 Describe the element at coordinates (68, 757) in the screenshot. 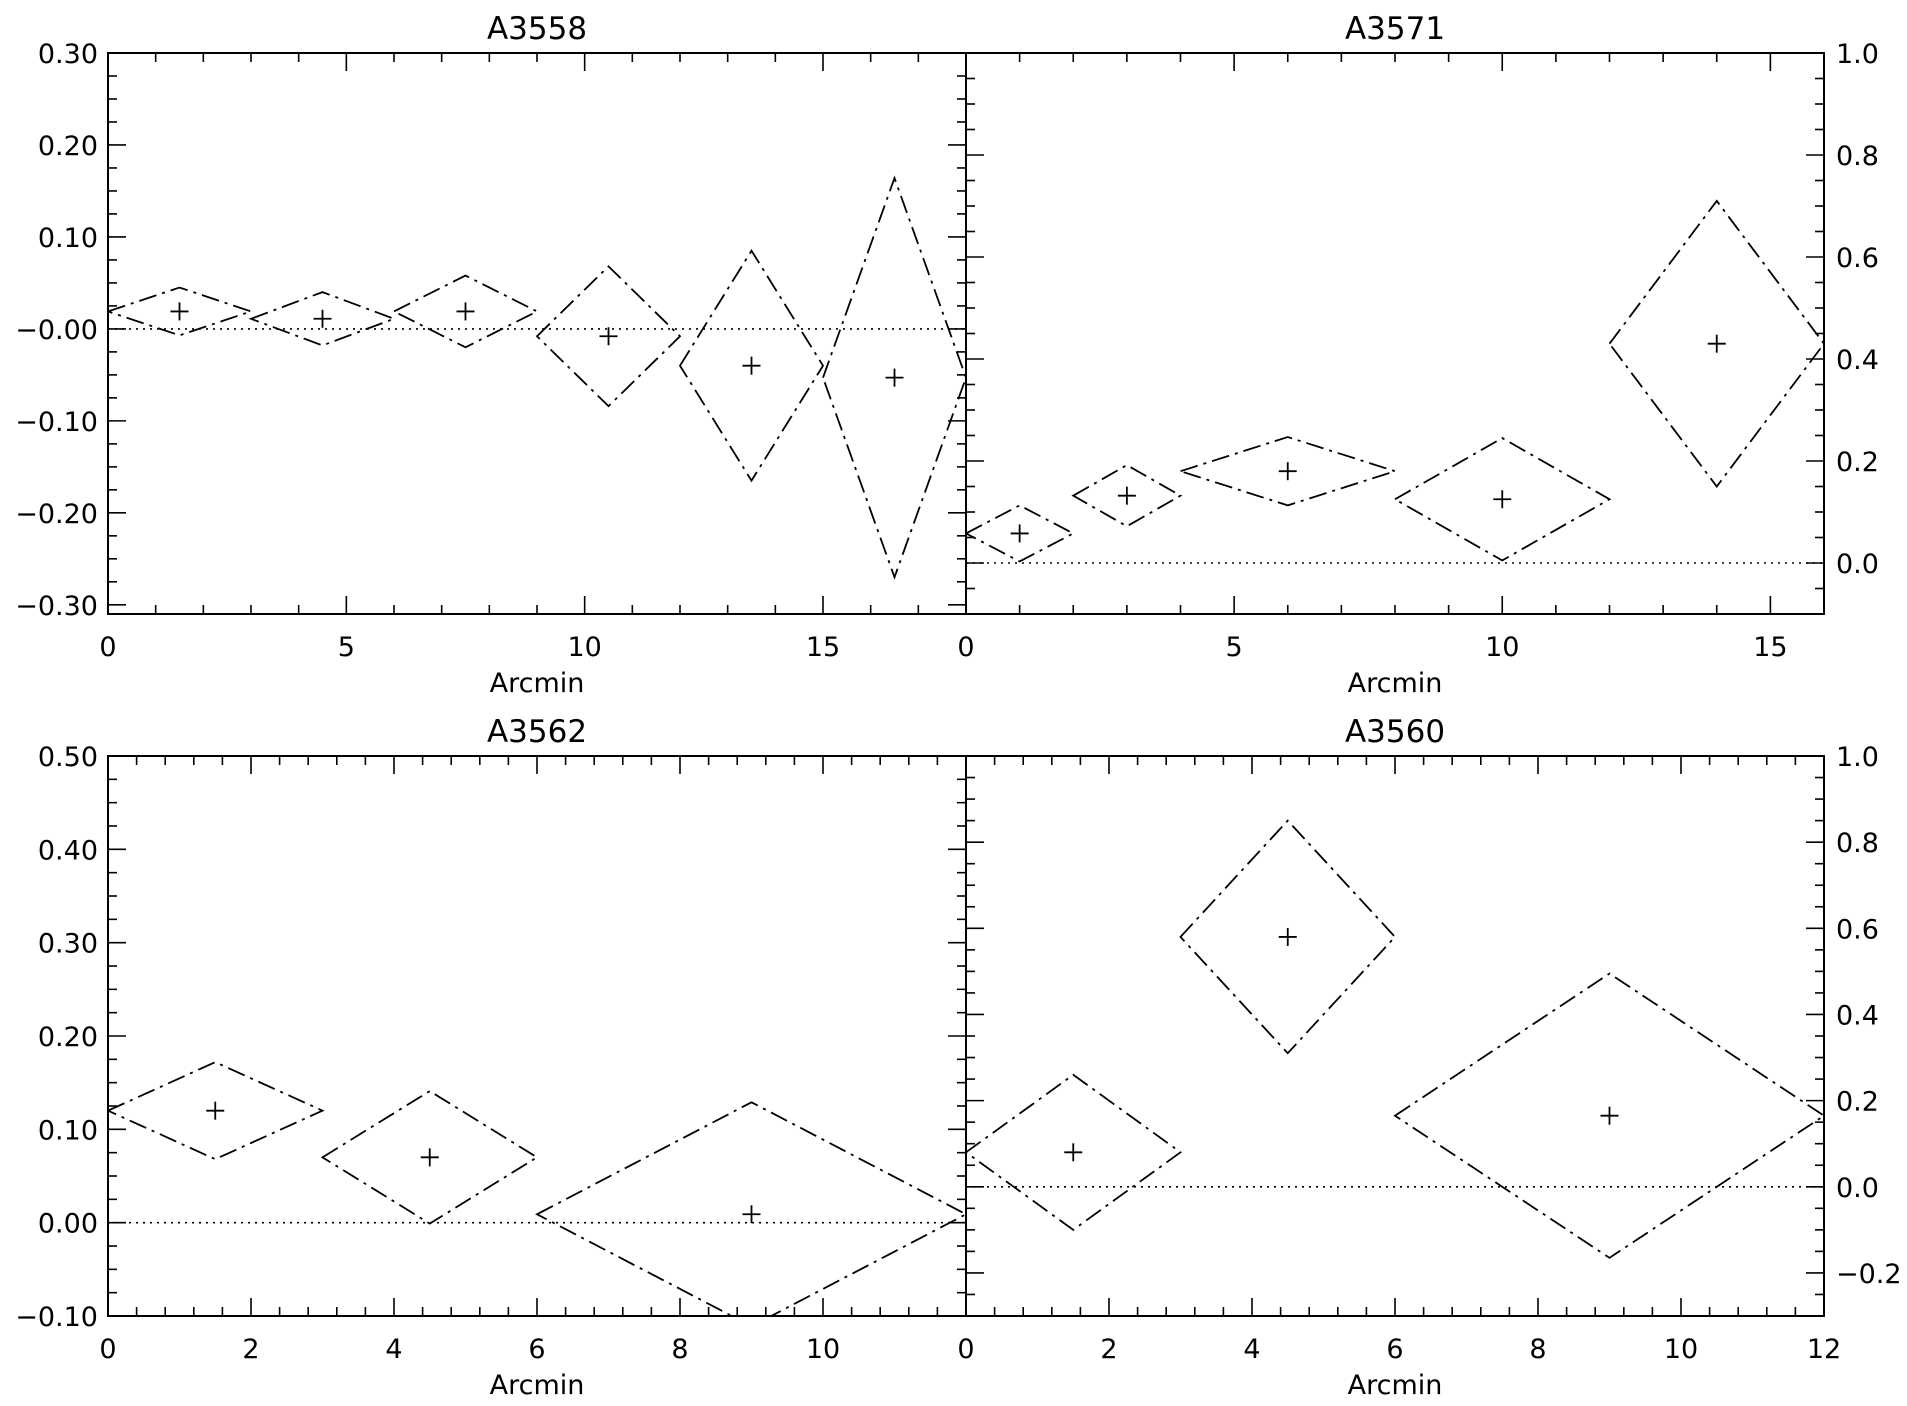

I see `y-tick-label: 0.50` at that location.